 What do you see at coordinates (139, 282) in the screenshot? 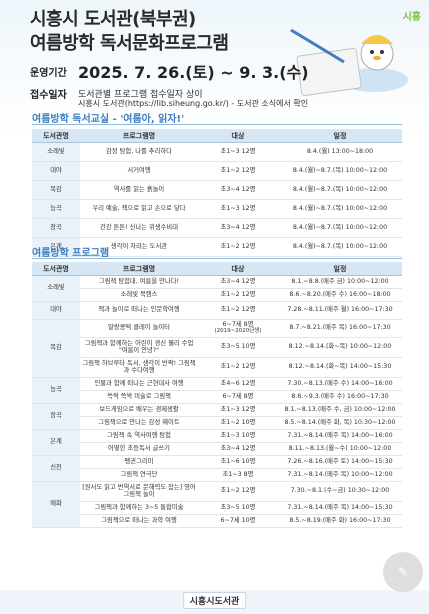
I see `program-name: 그림책 탐험대, 여름을 만나다!` at bounding box center [139, 282].